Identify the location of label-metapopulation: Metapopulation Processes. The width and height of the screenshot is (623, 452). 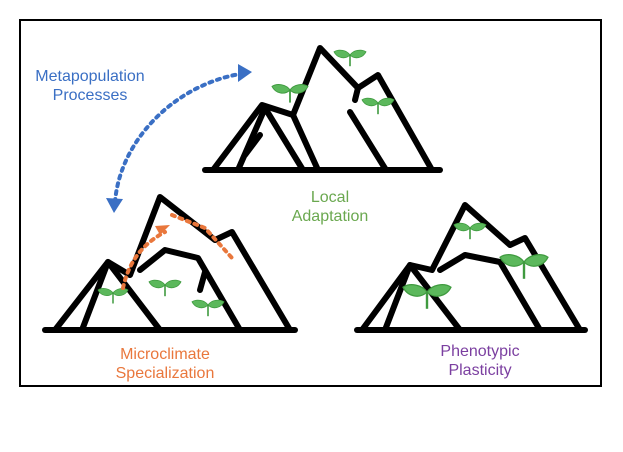
(90, 86).